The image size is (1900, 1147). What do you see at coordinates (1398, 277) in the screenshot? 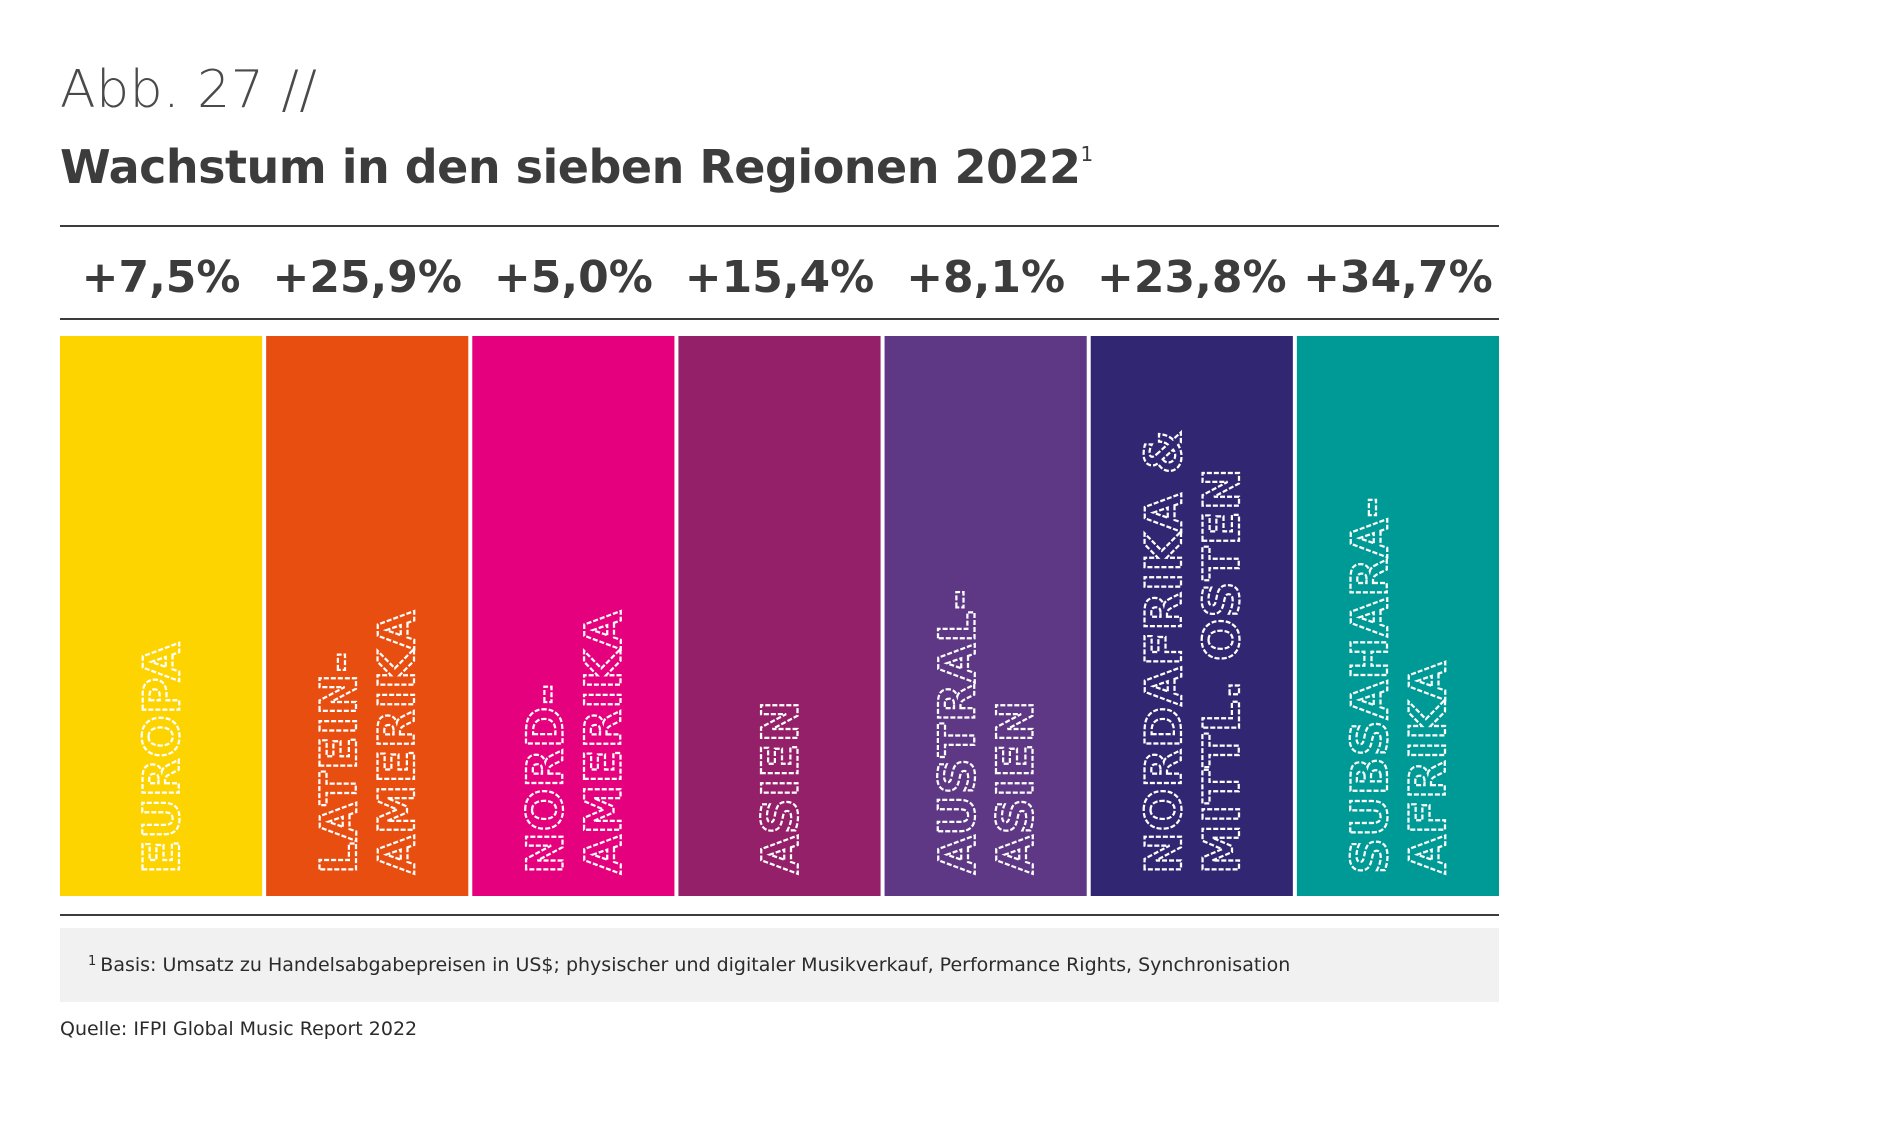
I see `value-label: +34,7%` at bounding box center [1398, 277].